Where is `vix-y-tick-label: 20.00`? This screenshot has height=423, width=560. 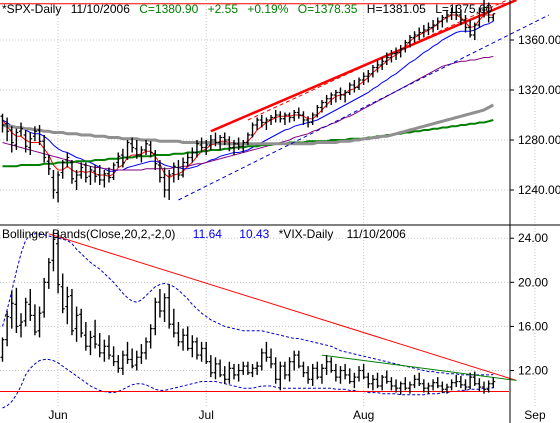
vix-y-tick-label: 20.00 is located at coordinates (533, 282).